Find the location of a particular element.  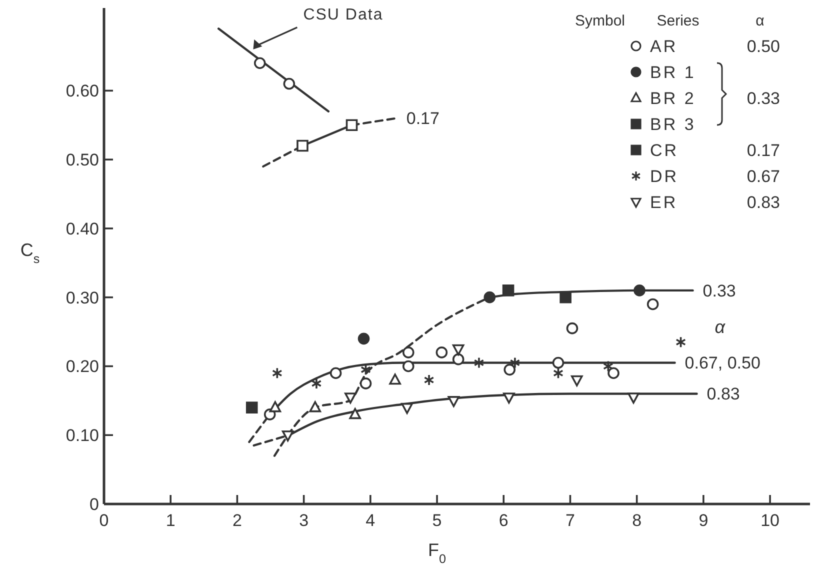

y-tick-label: 0.30 is located at coordinates (82, 298).